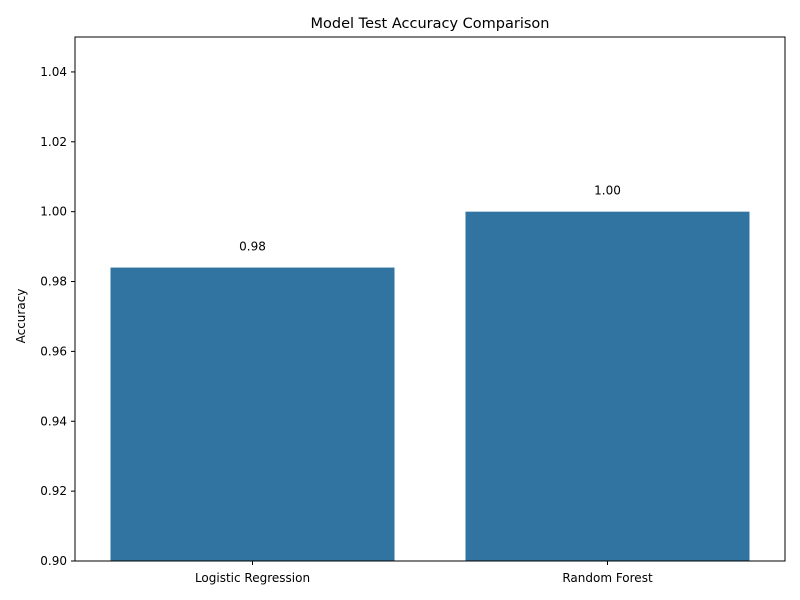  I want to click on y-tick-label-3: 0.96, so click(53, 351).